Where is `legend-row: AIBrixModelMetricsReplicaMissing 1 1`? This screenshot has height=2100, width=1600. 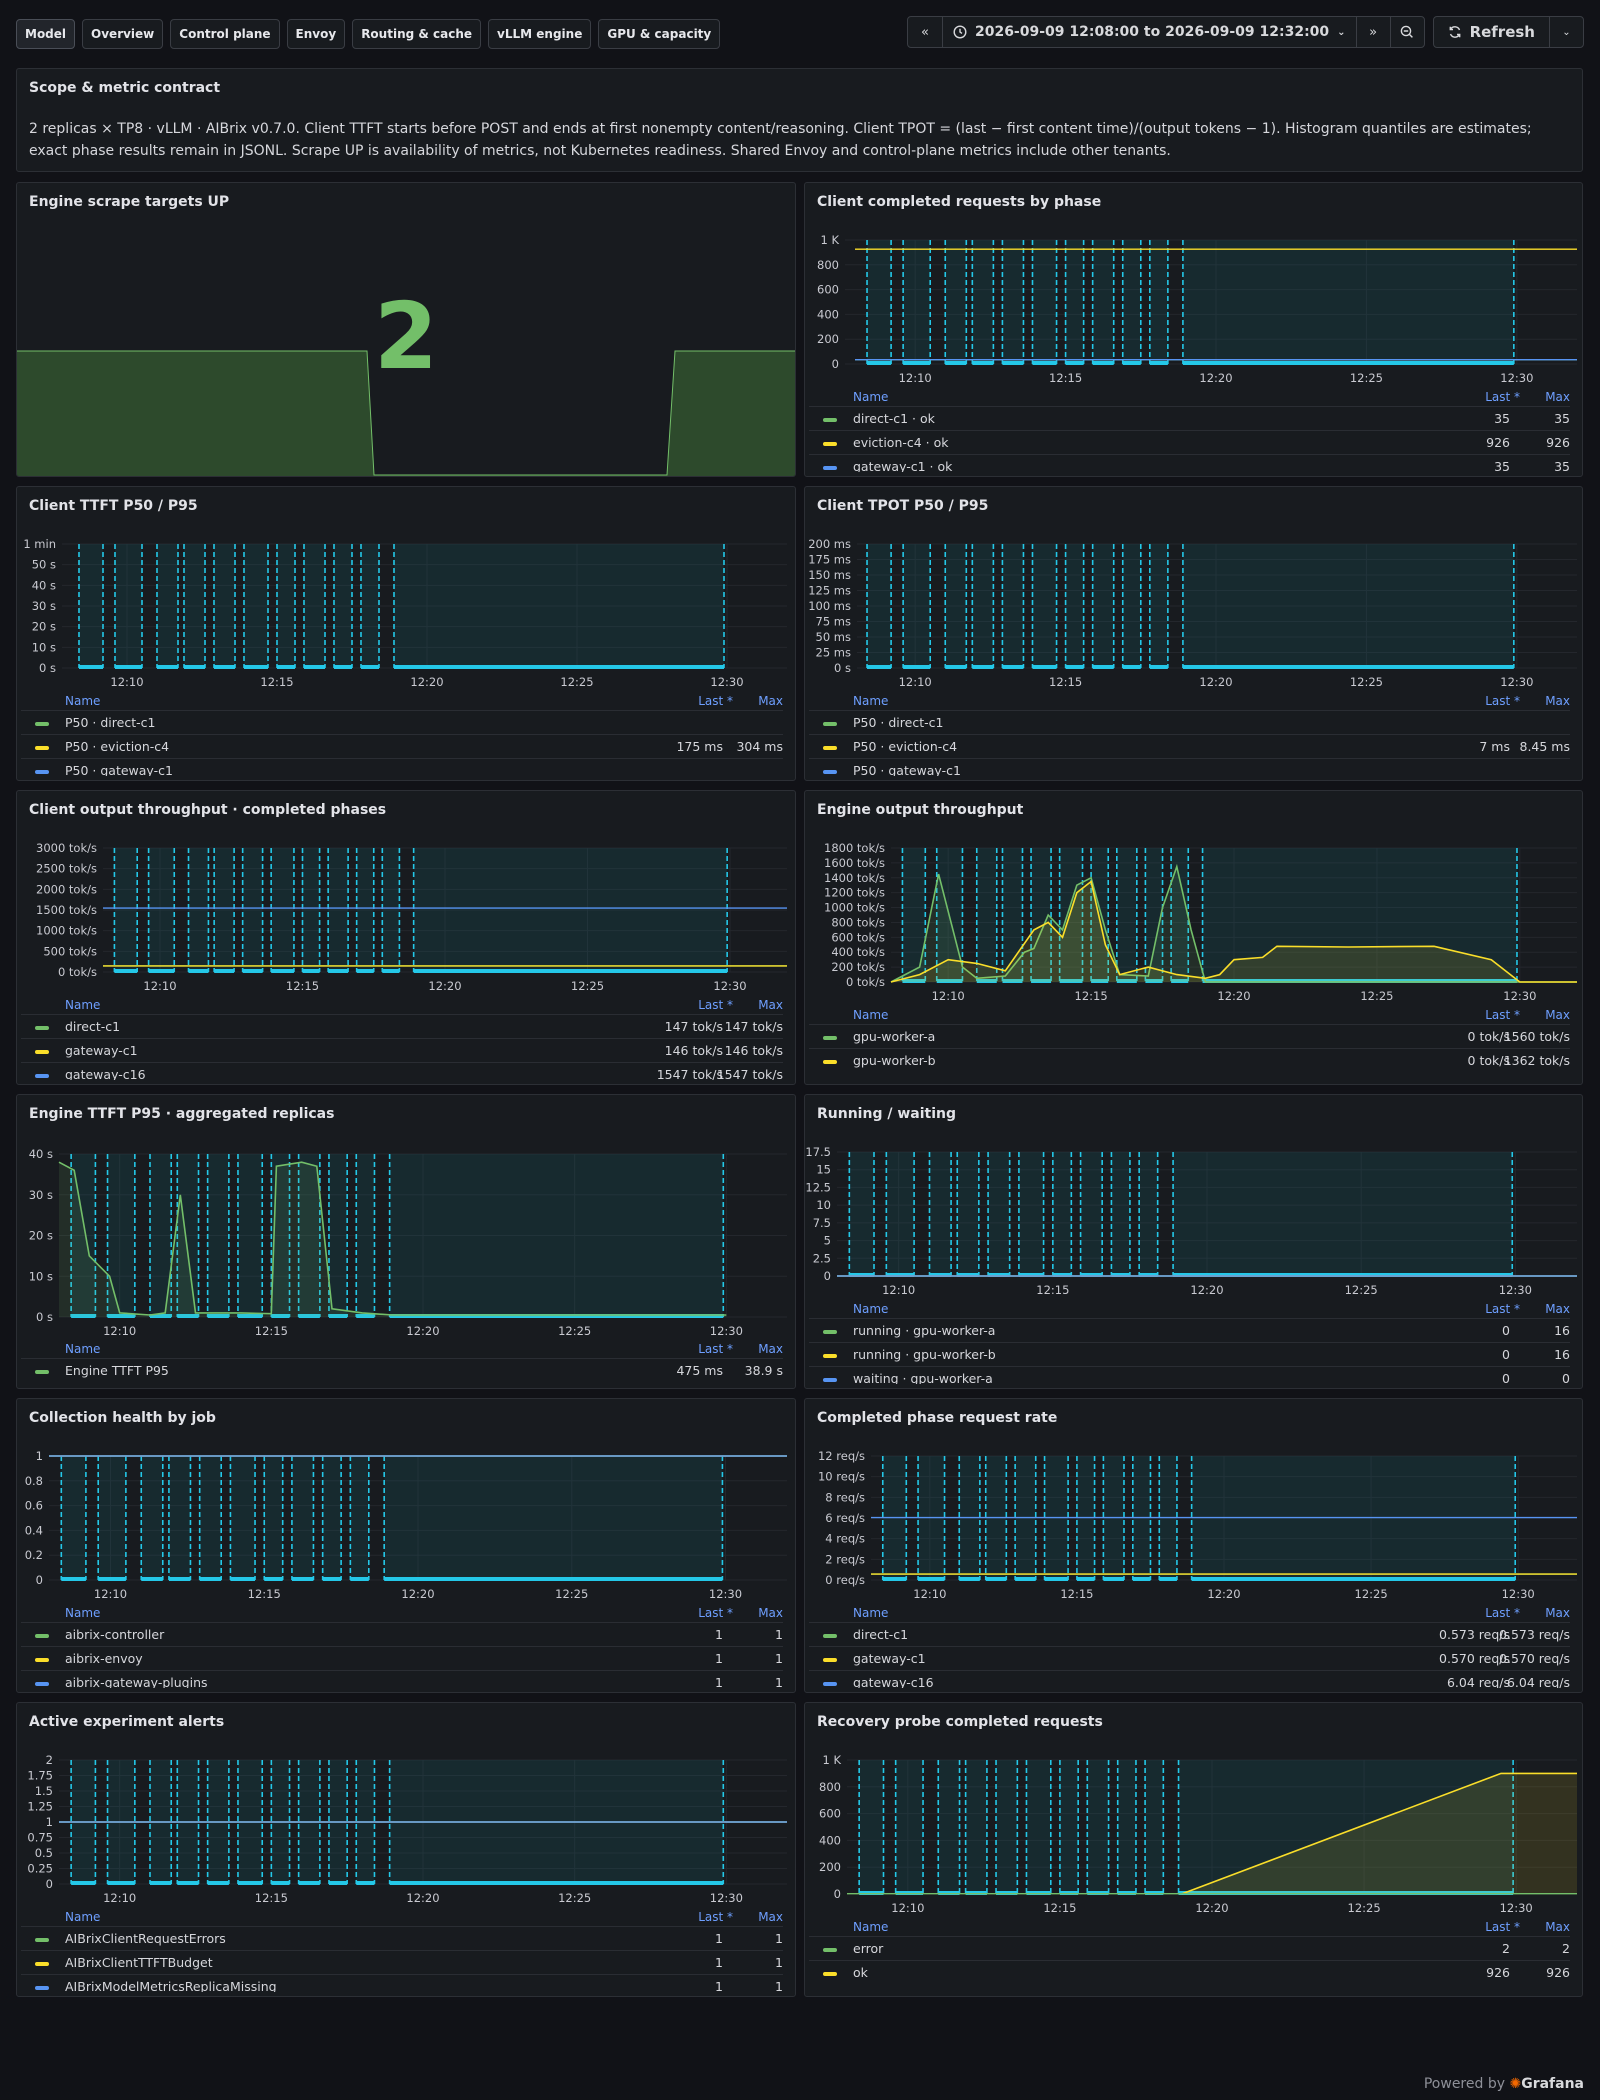
legend-row: AIBrixModelMetricsReplicaMissing 1 1 is located at coordinates (402, 1983).